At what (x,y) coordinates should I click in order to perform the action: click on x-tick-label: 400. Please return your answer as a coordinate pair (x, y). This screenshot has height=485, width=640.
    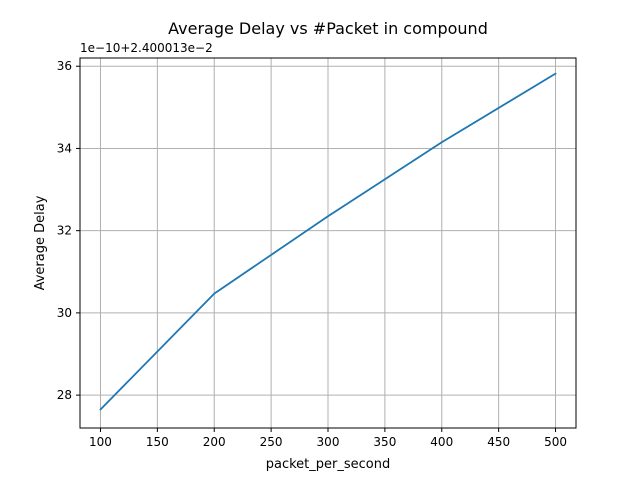
    Looking at the image, I should click on (441, 442).